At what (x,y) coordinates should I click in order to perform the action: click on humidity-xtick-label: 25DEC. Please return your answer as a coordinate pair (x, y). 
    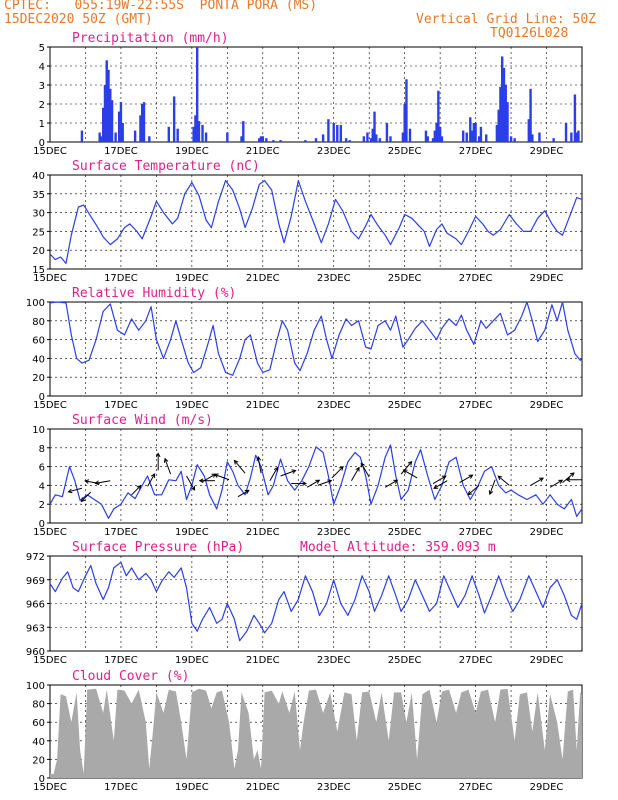
    Looking at the image, I should click on (405, 405).